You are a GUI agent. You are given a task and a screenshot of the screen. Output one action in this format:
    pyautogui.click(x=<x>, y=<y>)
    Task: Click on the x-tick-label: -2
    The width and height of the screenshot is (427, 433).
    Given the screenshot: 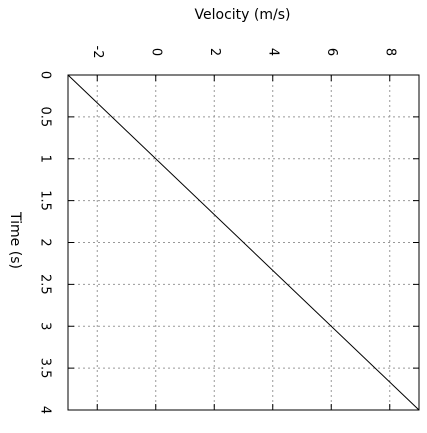 What is the action you would take?
    pyautogui.click(x=97, y=52)
    